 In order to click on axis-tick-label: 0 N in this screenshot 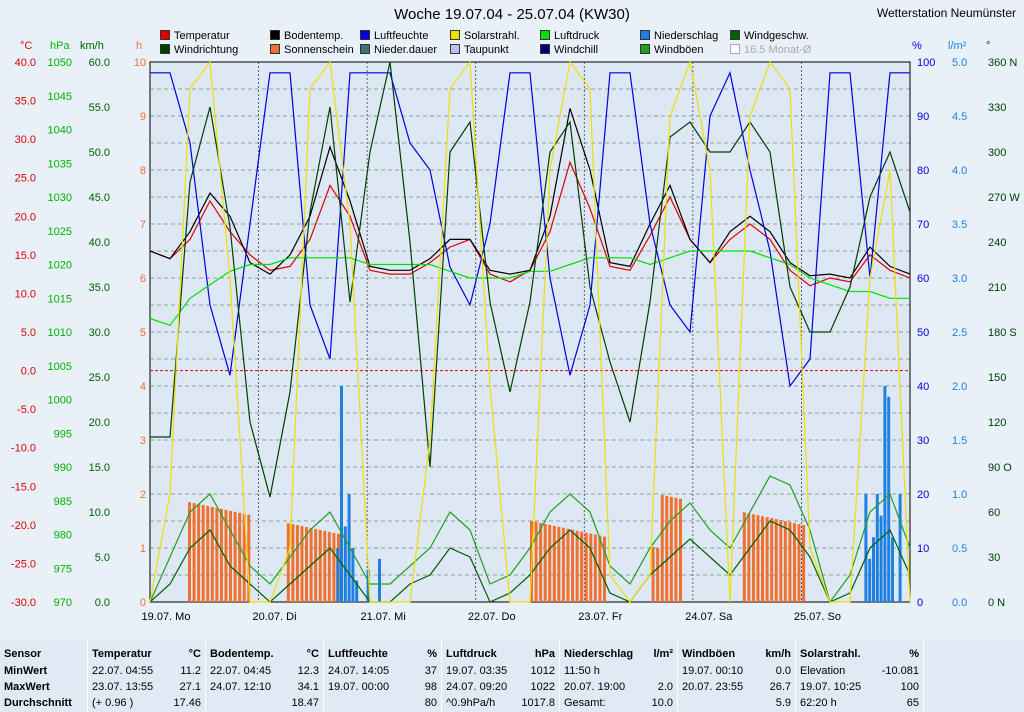, I will do `click(996, 603)`.